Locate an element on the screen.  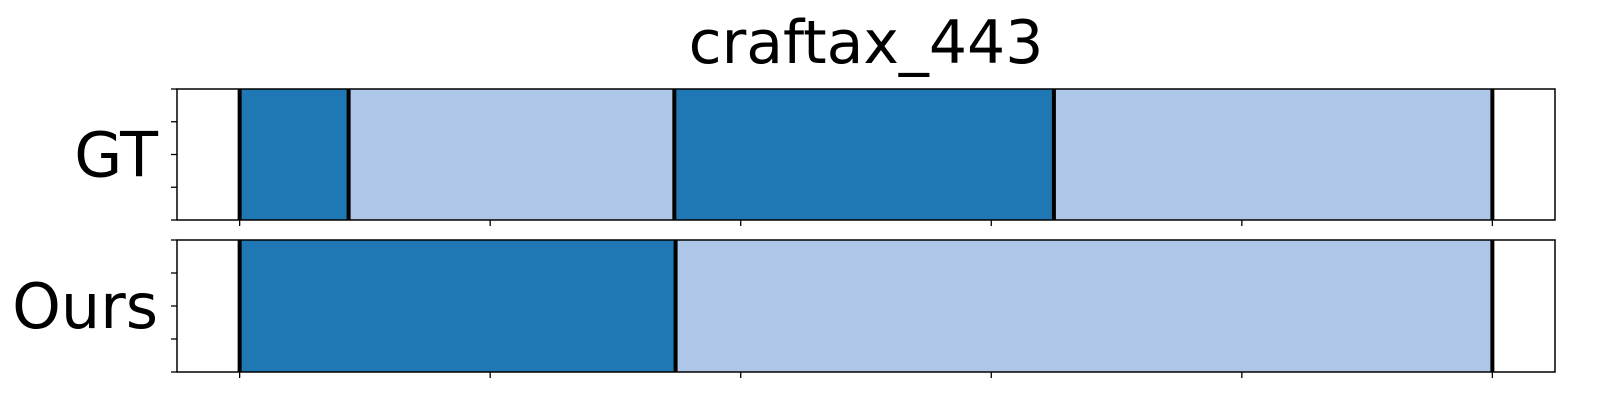
chart-title: craftax_443 is located at coordinates (866, 43).